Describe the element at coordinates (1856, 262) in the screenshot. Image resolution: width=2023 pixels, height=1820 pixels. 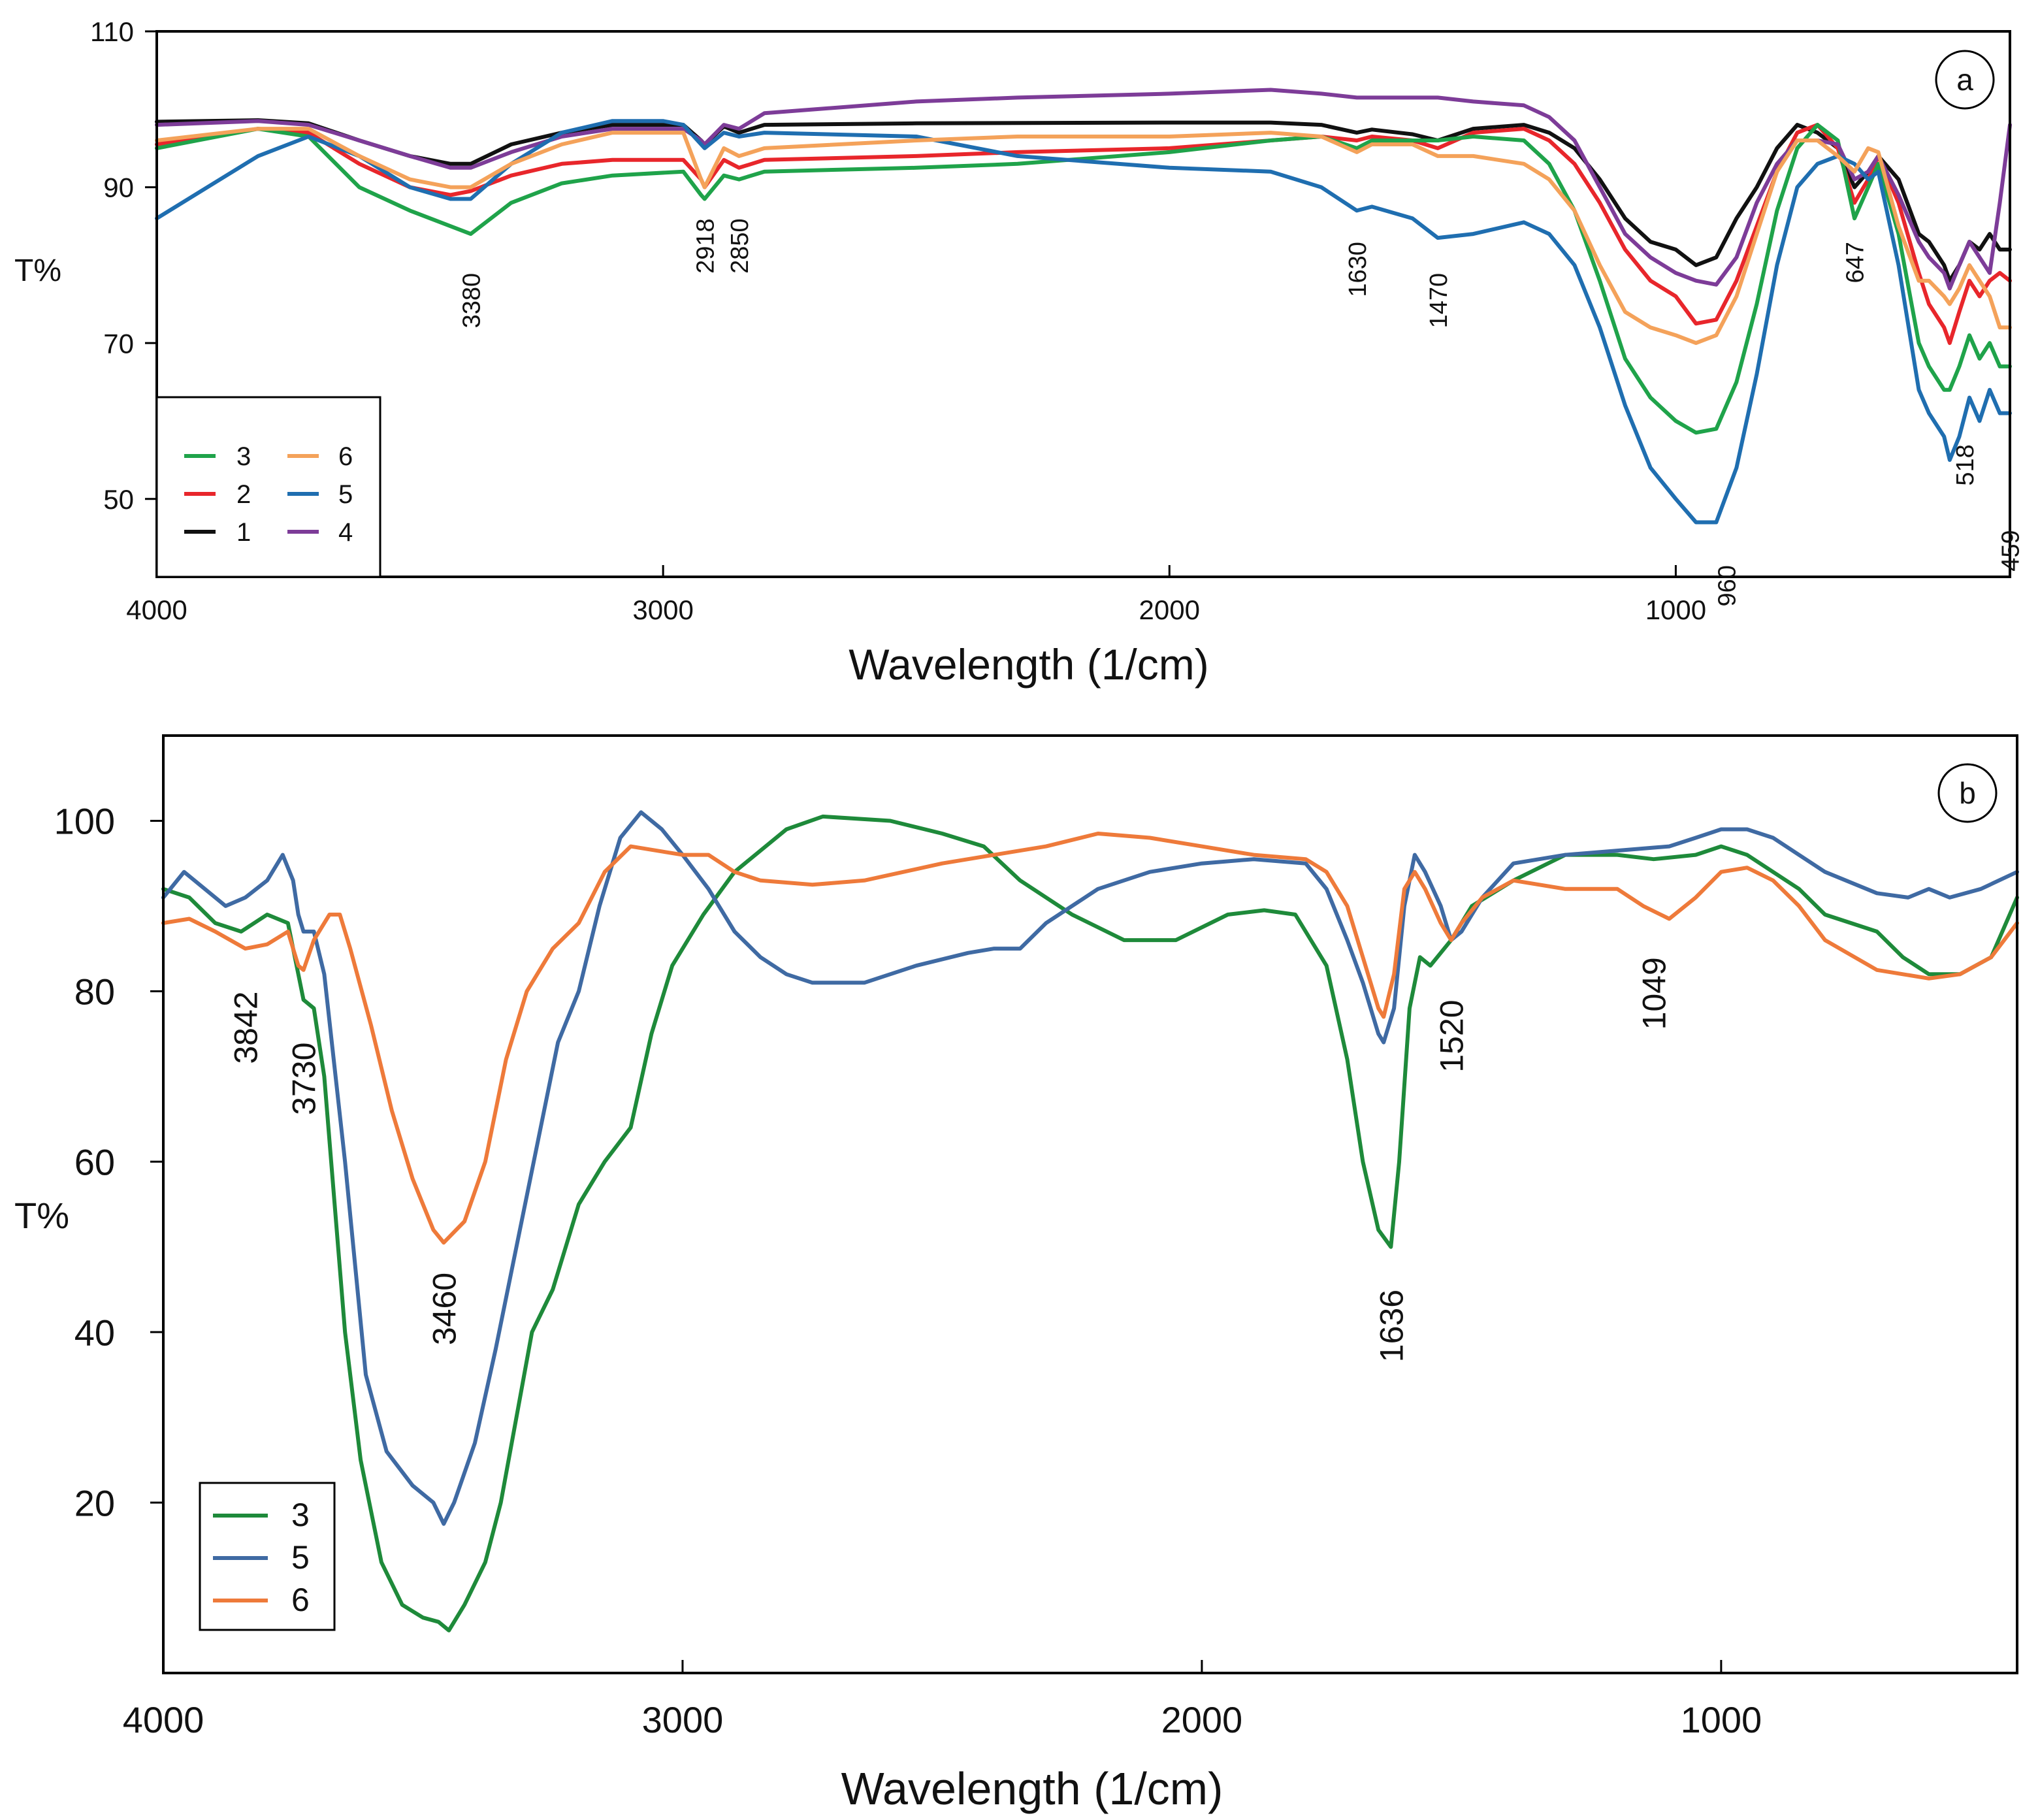
I see `panel-a-peak-label-647: 647` at that location.